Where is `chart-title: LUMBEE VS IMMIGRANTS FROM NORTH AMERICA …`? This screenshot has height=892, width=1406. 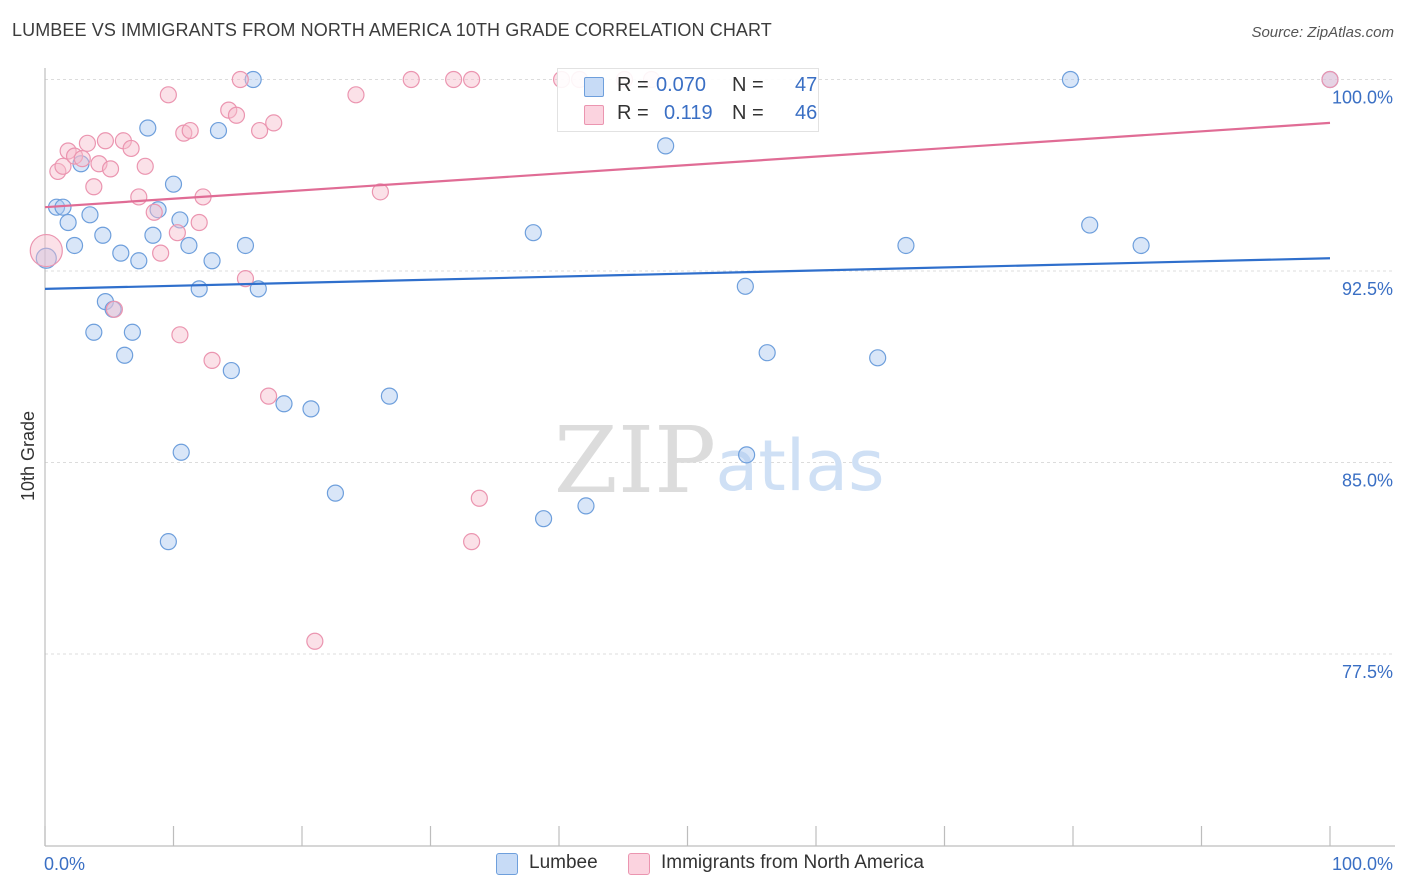 chart-title: LUMBEE VS IMMIGRANTS FROM NORTH AMERICA … is located at coordinates (392, 30).